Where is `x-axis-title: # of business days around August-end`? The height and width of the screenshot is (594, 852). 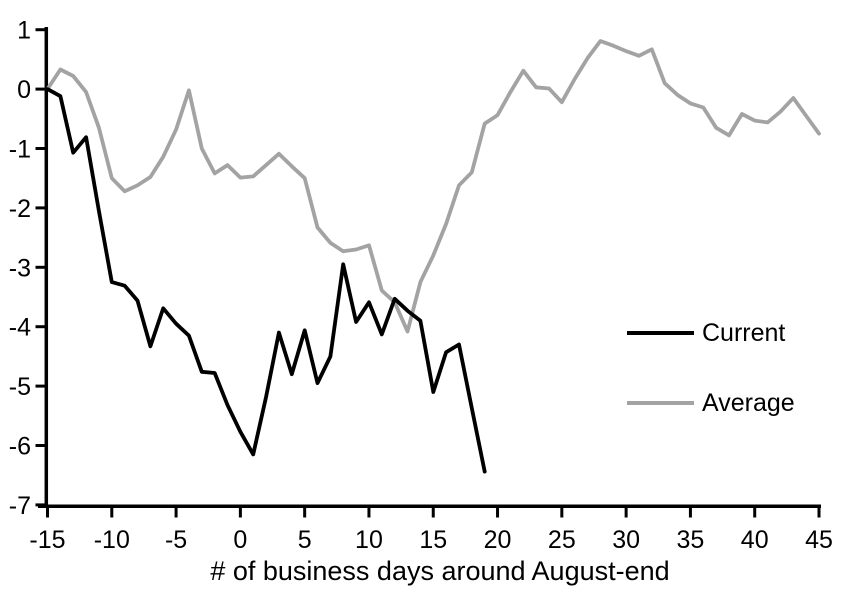
x-axis-title: # of business days around August-end is located at coordinates (440, 571).